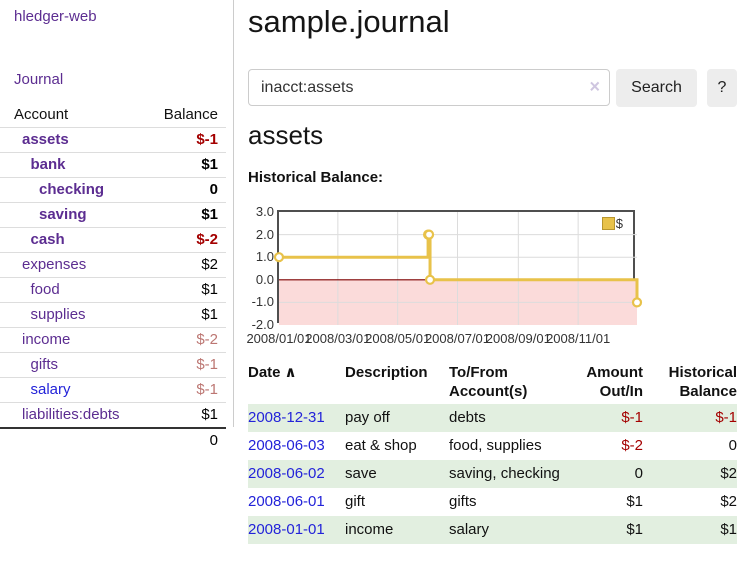  Describe the element at coordinates (398, 338) in the screenshot. I see `x-axis-tick-label: 2008/05/01` at that location.